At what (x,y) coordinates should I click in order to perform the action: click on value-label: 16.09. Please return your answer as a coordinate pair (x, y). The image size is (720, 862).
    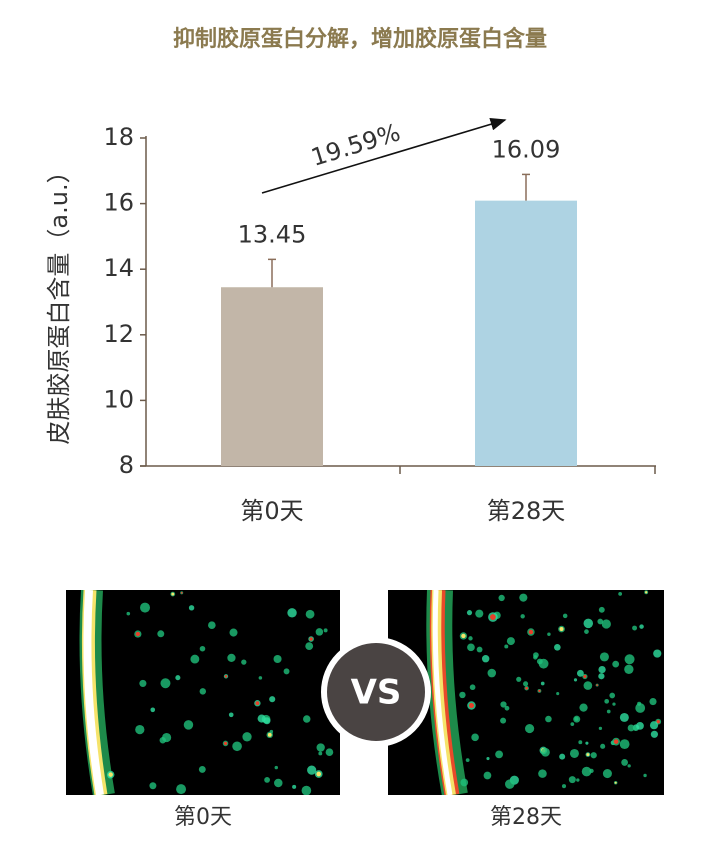
    Looking at the image, I should click on (526, 149).